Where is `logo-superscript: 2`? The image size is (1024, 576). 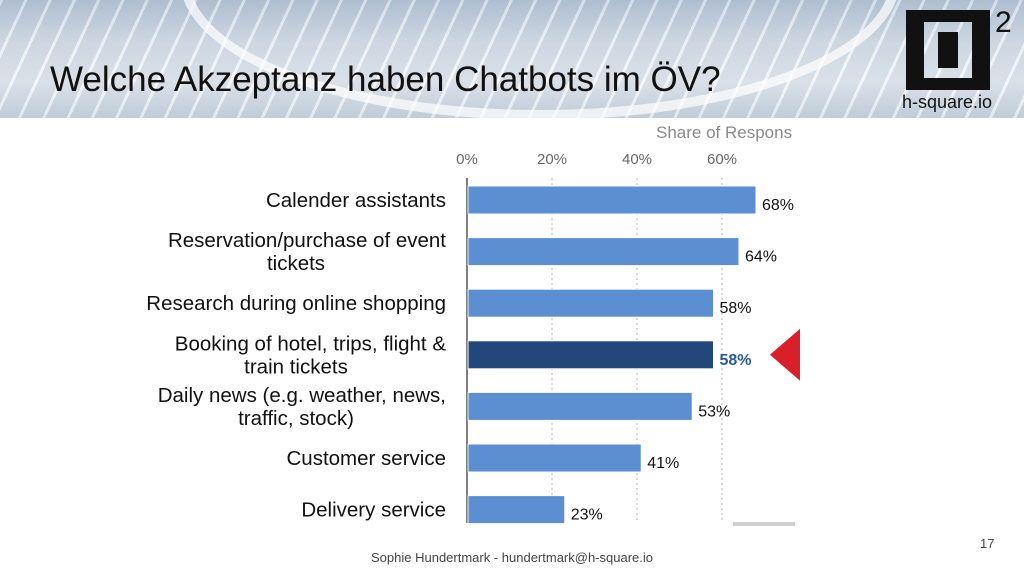 logo-superscript: 2 is located at coordinates (1003, 22).